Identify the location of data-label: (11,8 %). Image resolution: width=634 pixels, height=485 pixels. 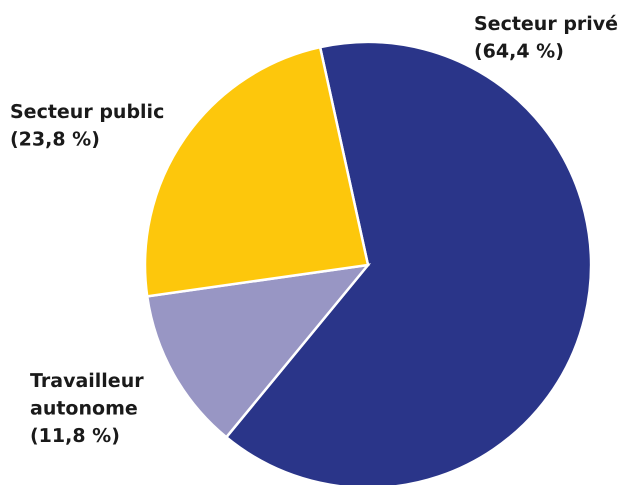
(75, 436).